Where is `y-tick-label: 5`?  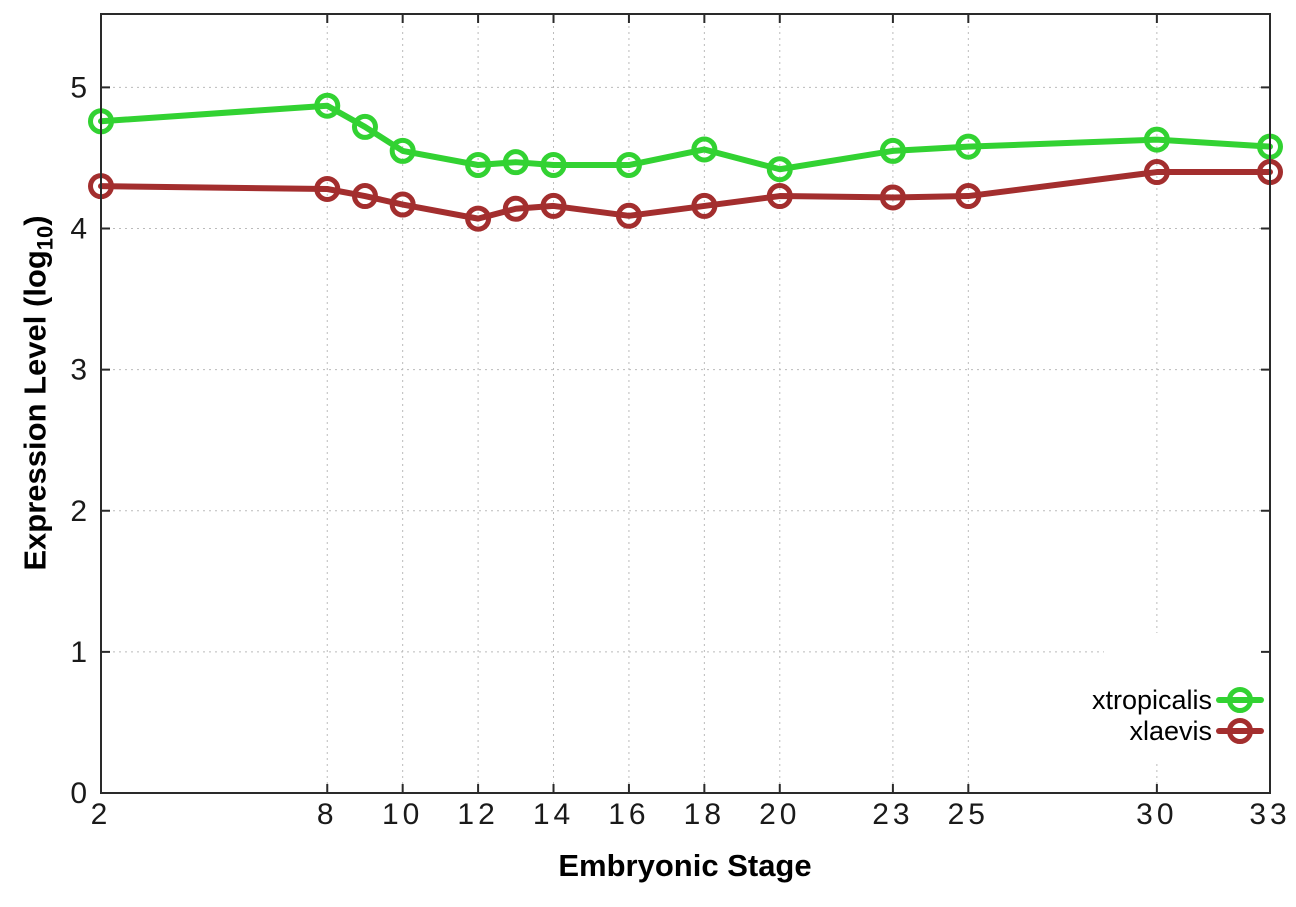 y-tick-label: 5 is located at coordinates (78, 87).